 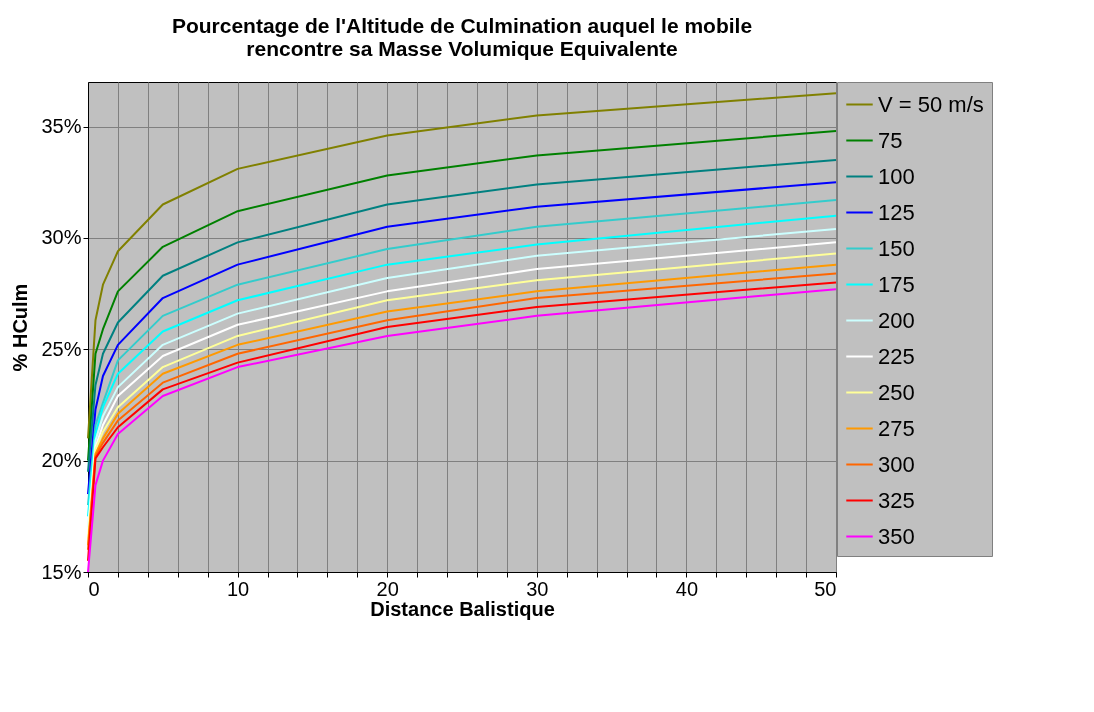 I want to click on x-axis-title: Distance Balistique, so click(x=462, y=608).